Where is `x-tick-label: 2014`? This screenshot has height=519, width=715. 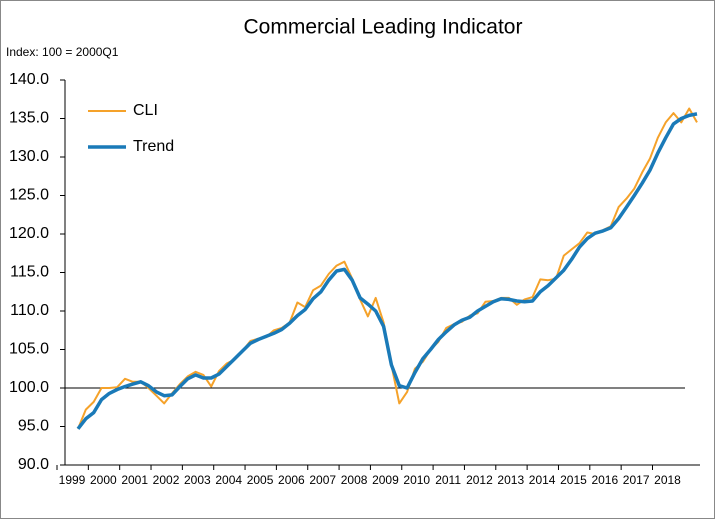
x-tick-label: 2014 is located at coordinates (542, 480).